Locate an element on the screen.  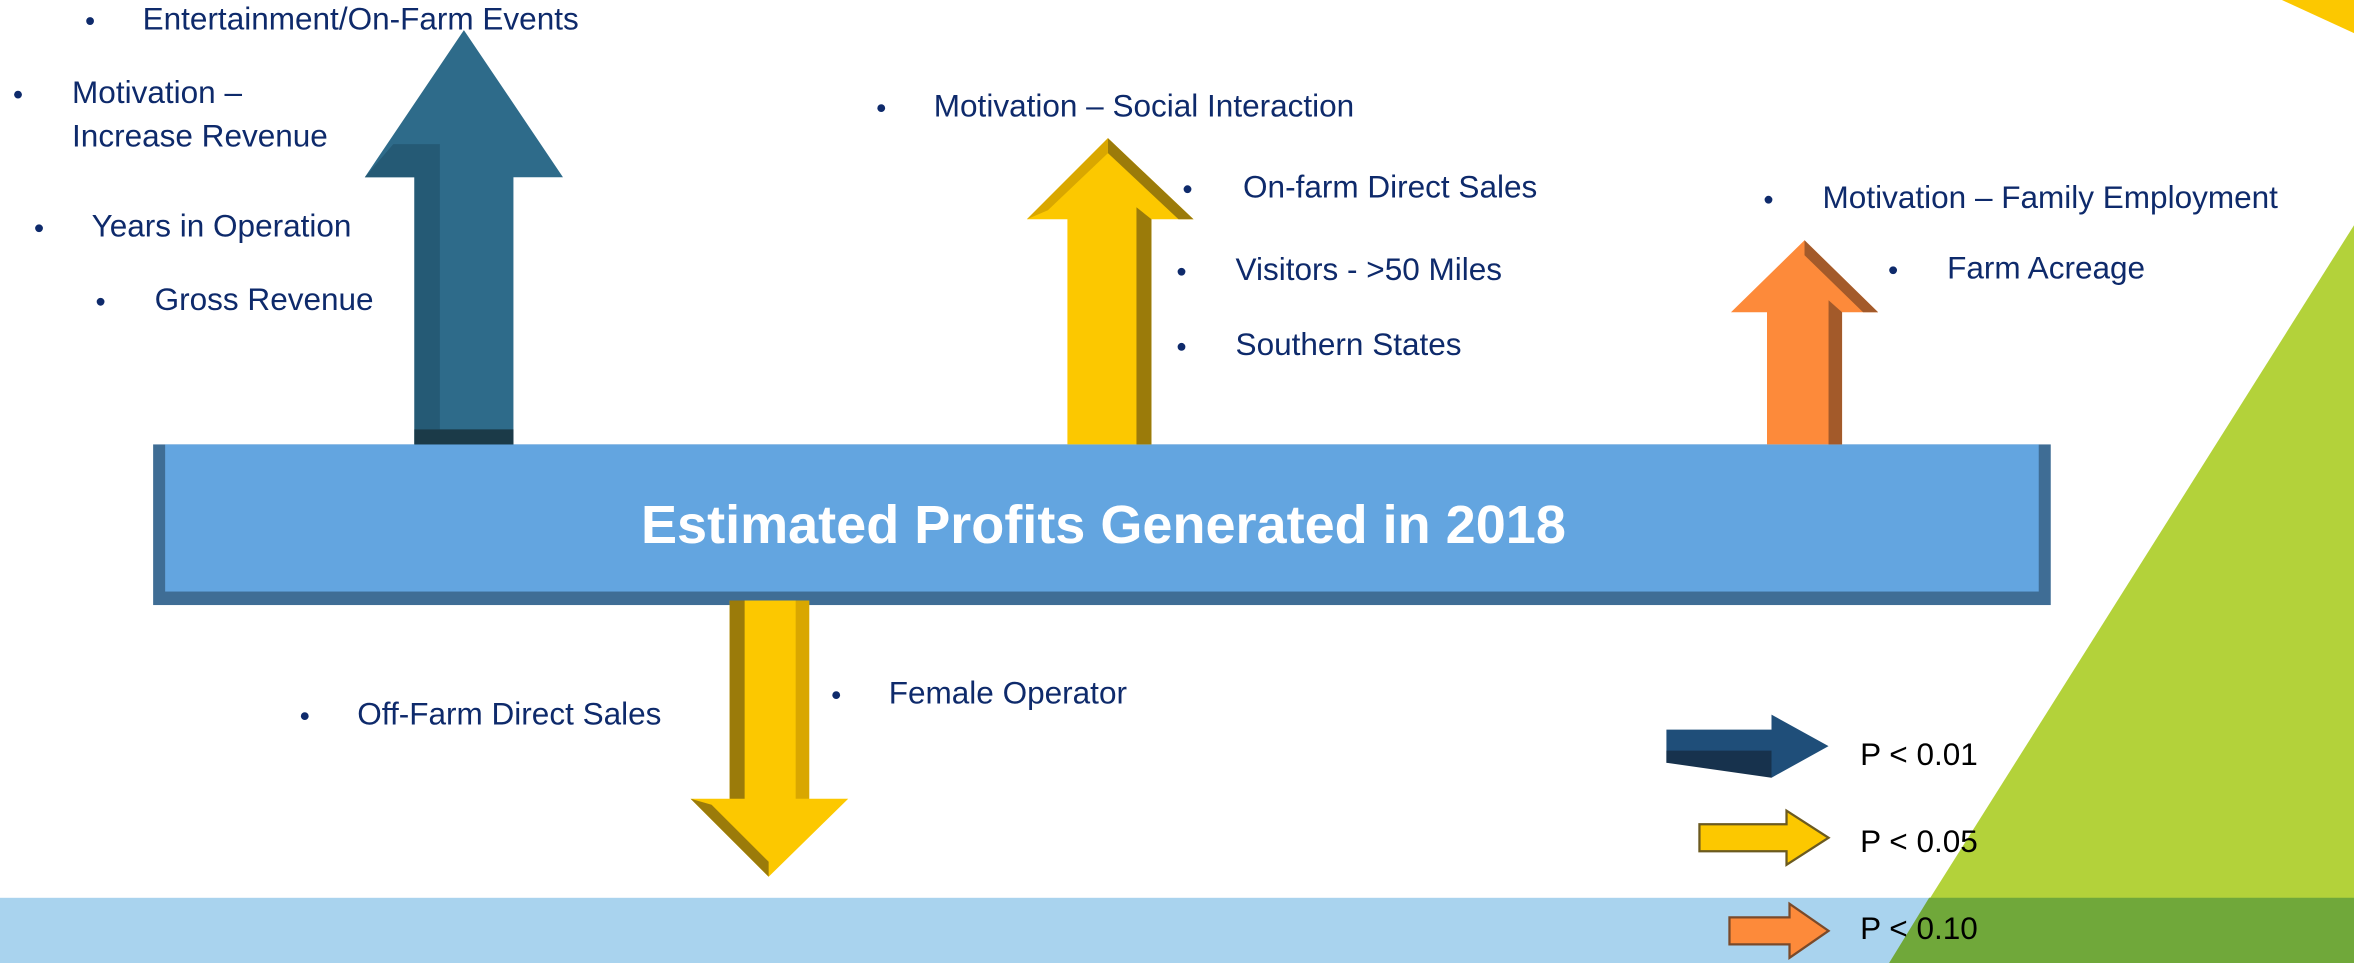
factor-label: Farm Acreage is located at coordinates (2046, 268).